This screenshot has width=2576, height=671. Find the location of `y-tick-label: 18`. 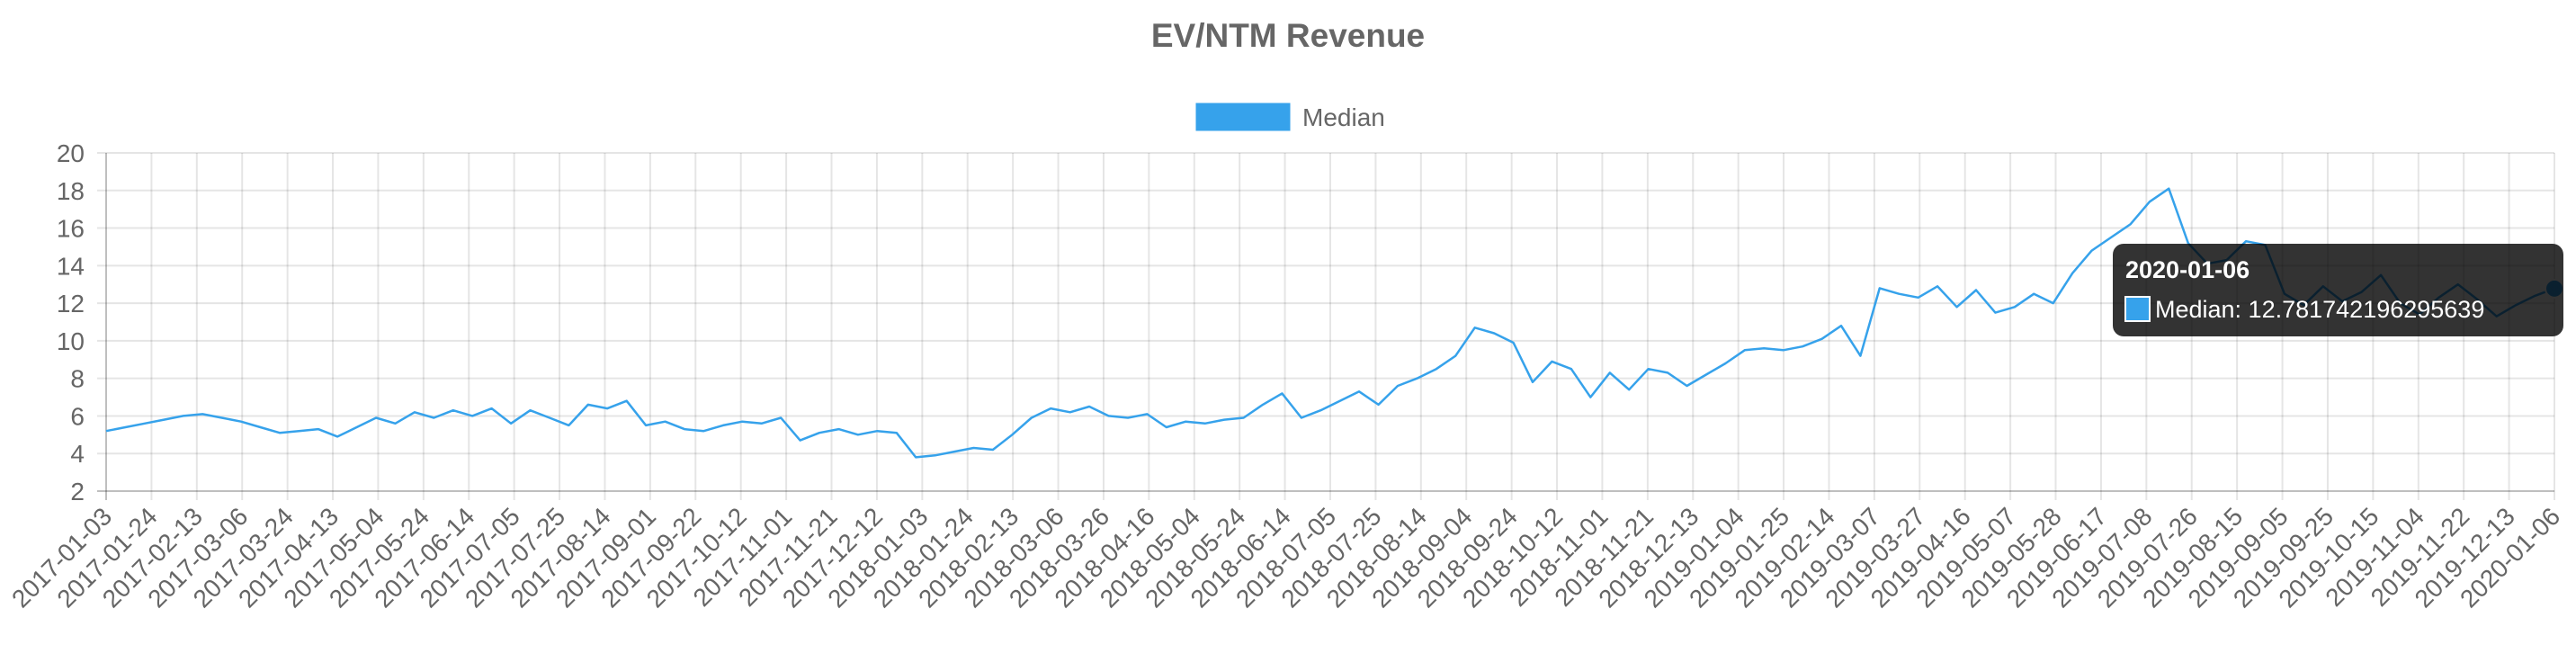

y-tick-label: 18 is located at coordinates (71, 191).